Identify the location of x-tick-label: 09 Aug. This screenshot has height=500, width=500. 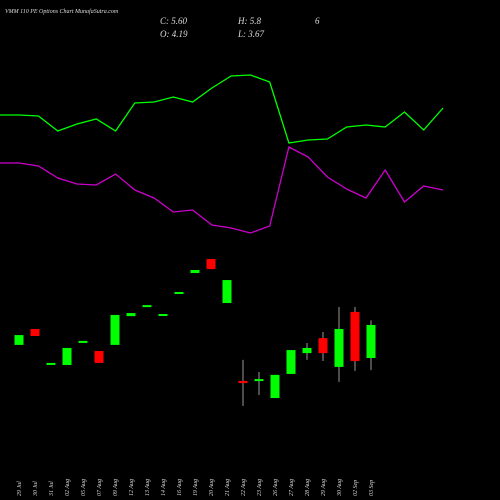
(116, 487).